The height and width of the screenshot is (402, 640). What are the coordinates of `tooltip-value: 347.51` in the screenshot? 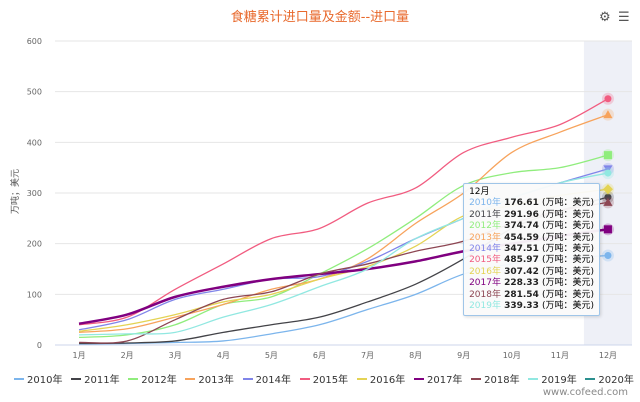 It's located at (521, 249).